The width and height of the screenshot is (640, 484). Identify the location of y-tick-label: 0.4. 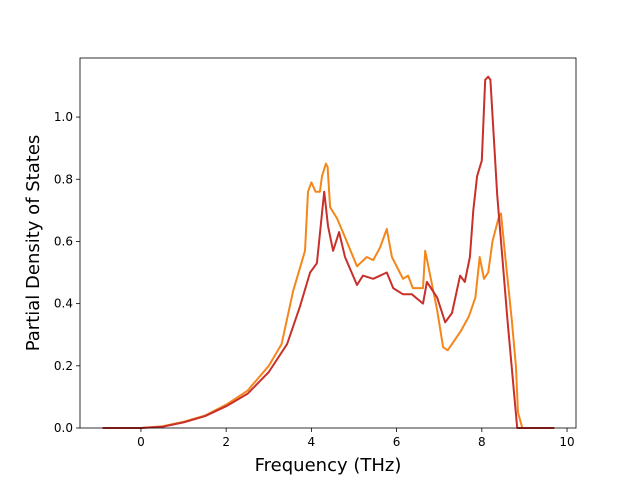
(63, 304).